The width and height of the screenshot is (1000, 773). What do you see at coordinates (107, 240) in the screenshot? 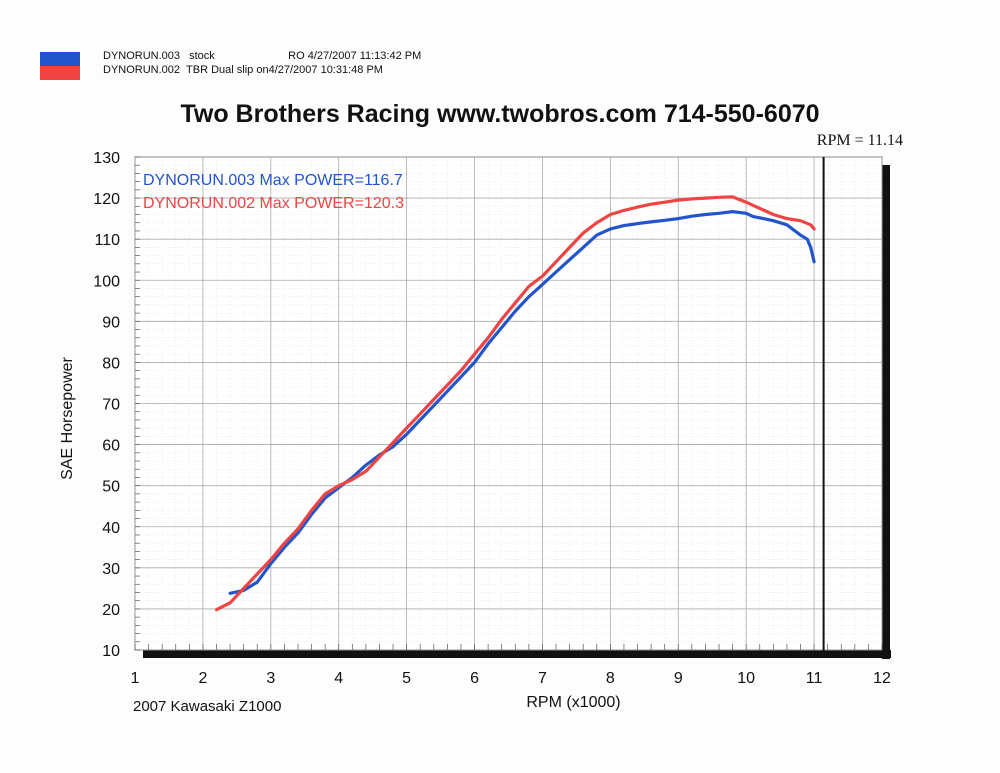
I see `y-tick-label: 110` at bounding box center [107, 240].